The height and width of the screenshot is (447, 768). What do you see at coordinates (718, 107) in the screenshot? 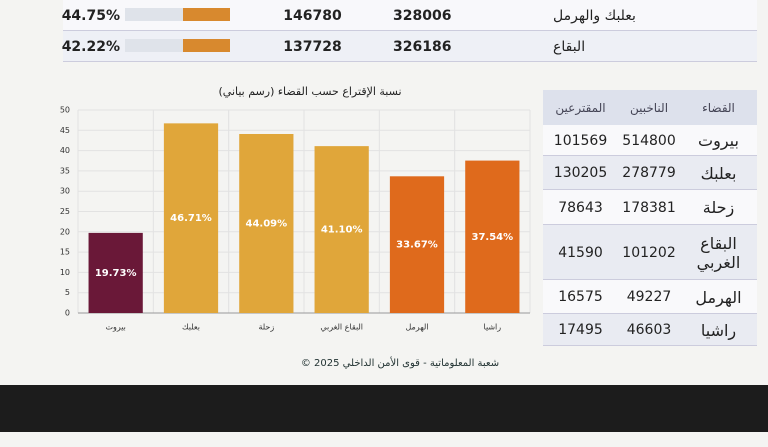
I see `header-cell: القضاء` at bounding box center [718, 107].